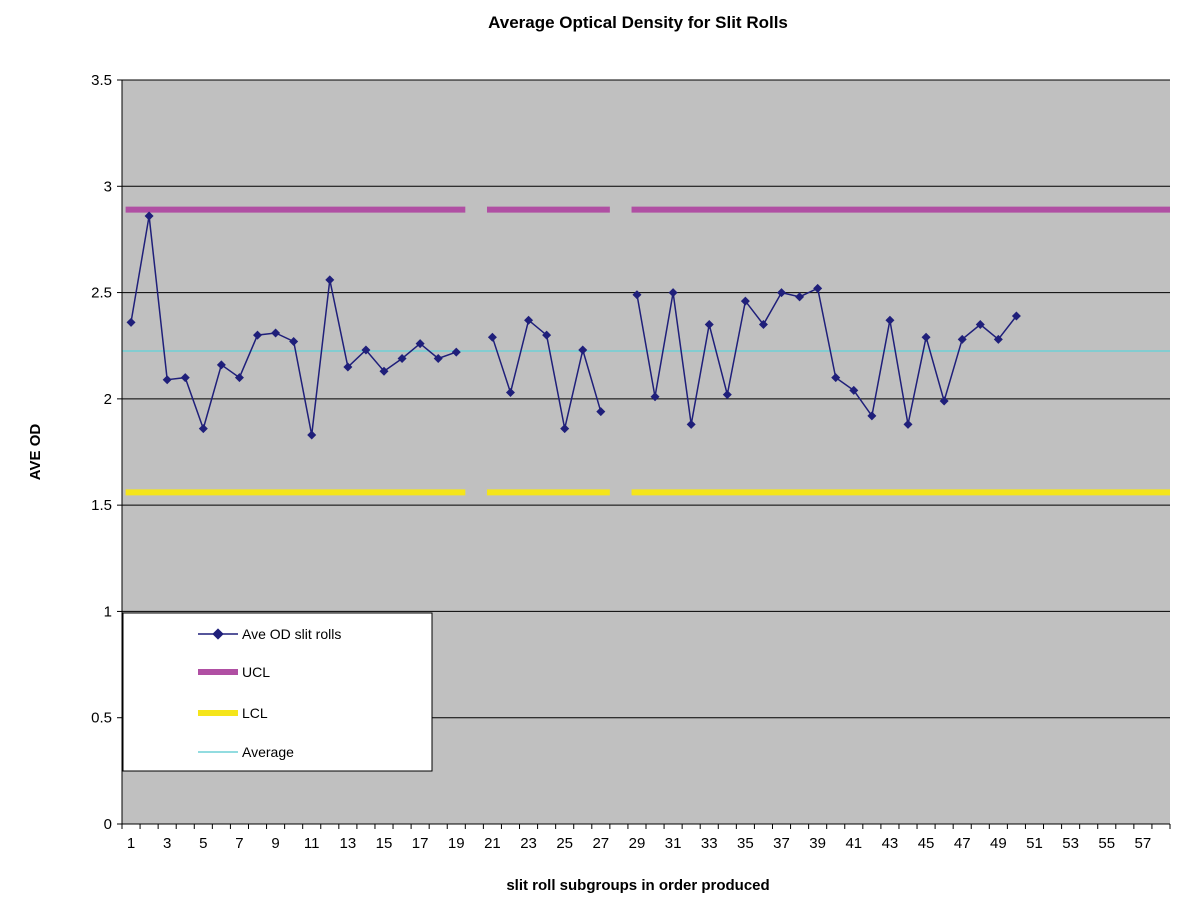 This screenshot has height=911, width=1200. Describe the element at coordinates (564, 843) in the screenshot. I see `x-tick-label: 25` at that location.